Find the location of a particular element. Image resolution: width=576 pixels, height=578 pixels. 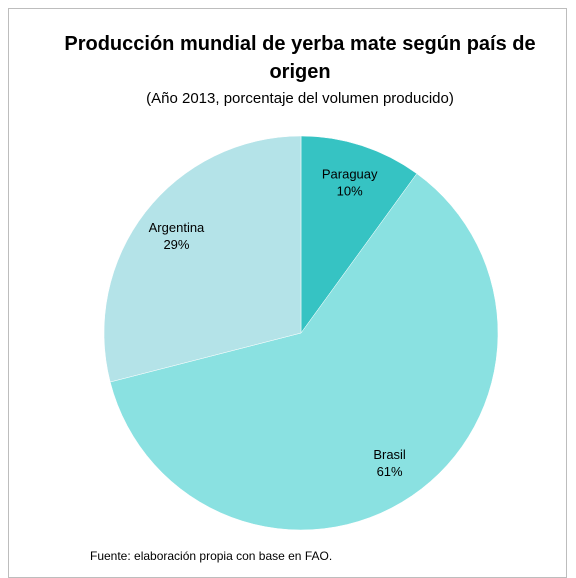

slice-label: Argentina is located at coordinates (177, 227).